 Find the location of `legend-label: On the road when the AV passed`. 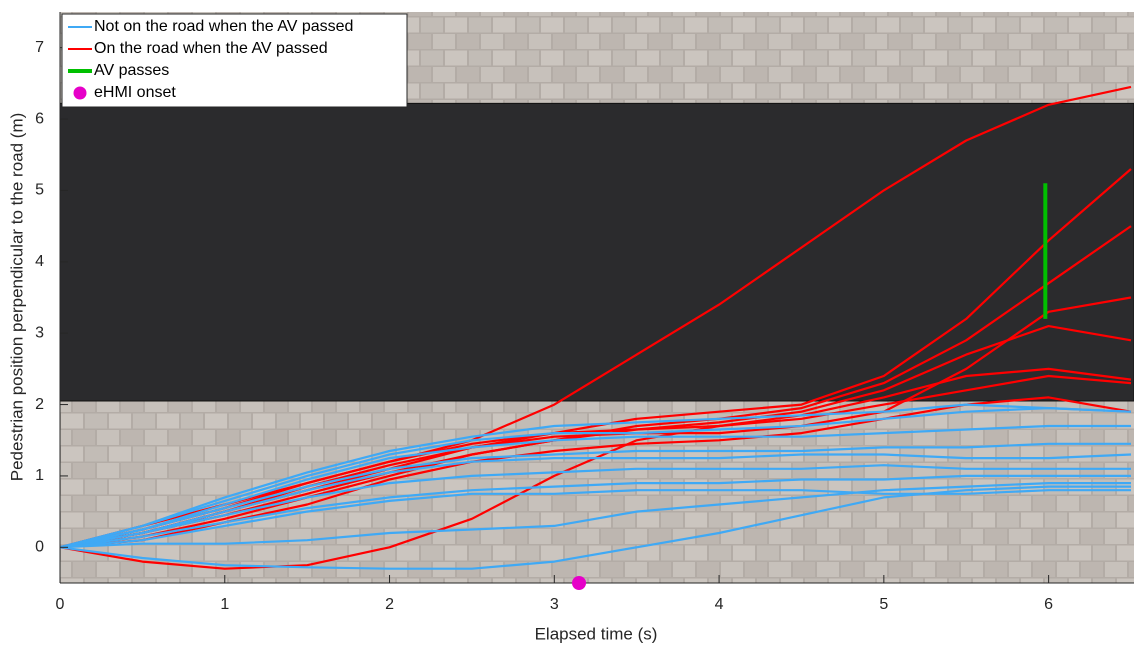

legend-label: On the road when the AV passed is located at coordinates (211, 48).